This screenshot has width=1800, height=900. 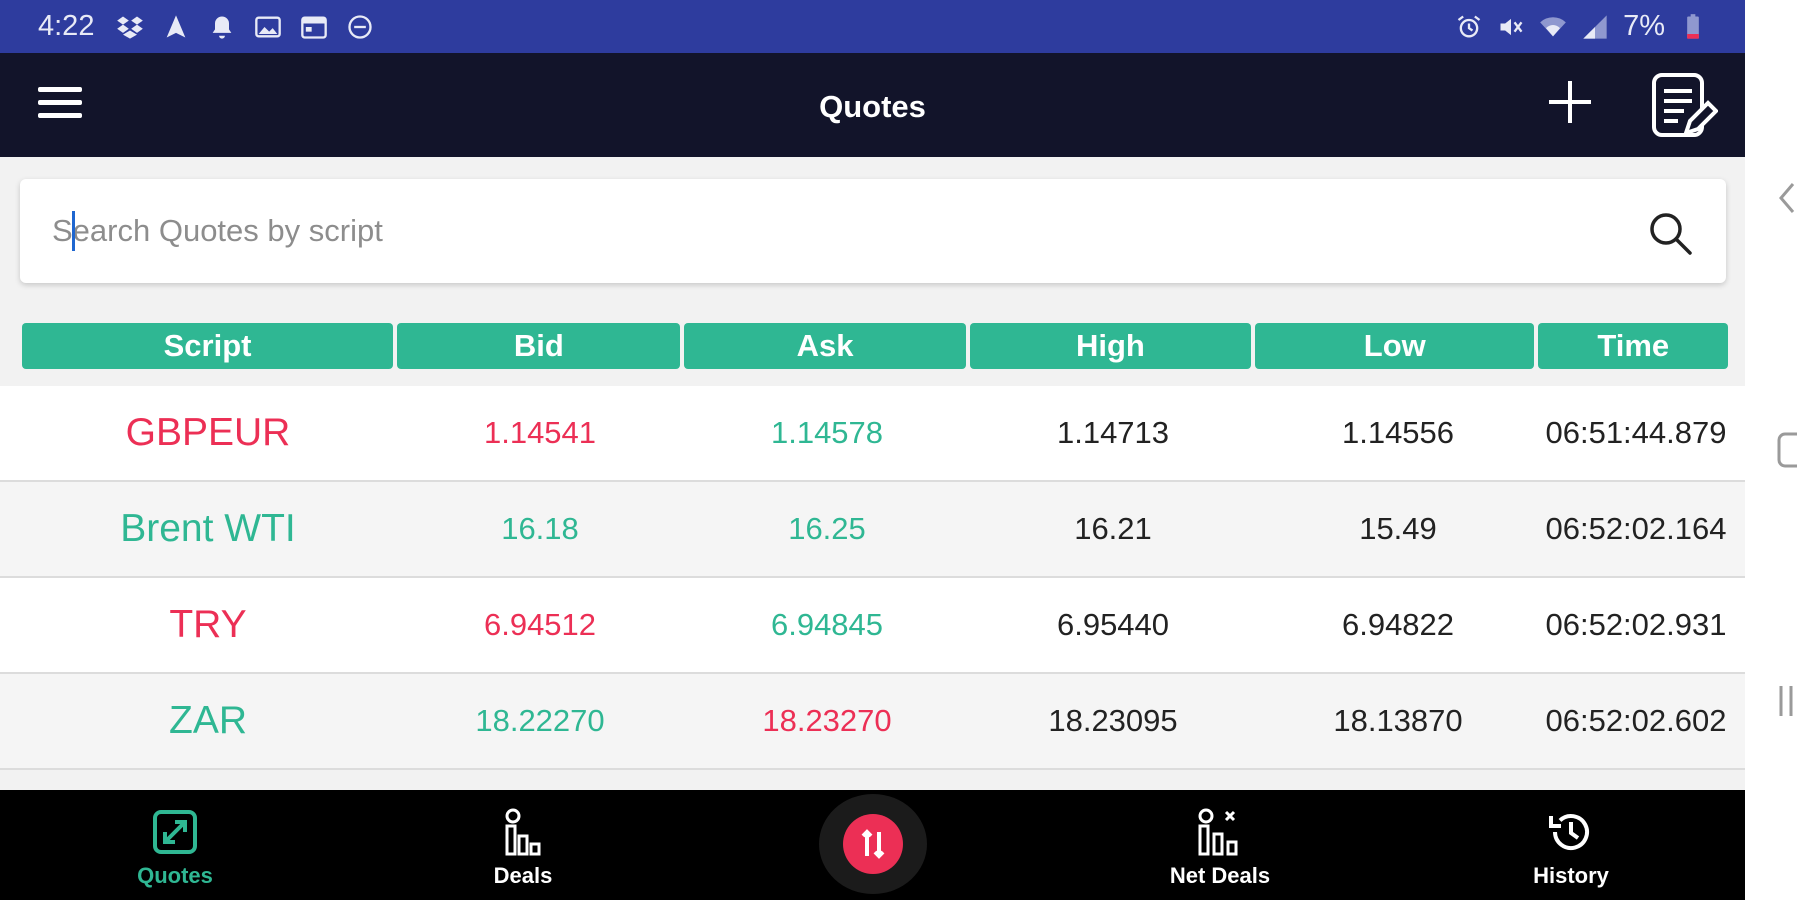 What do you see at coordinates (1636, 624) in the screenshot?
I see `cell-time: 06:52:02.931` at bounding box center [1636, 624].